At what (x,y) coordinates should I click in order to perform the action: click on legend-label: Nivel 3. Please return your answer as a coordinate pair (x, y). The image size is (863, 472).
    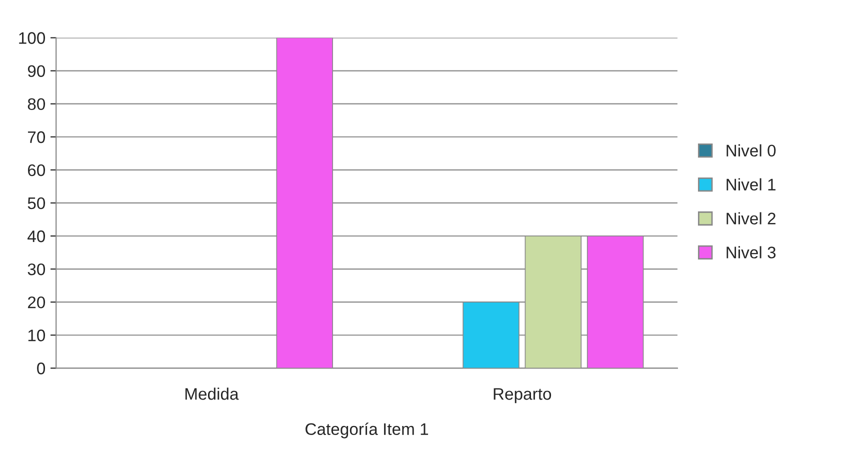
    Looking at the image, I should click on (751, 252).